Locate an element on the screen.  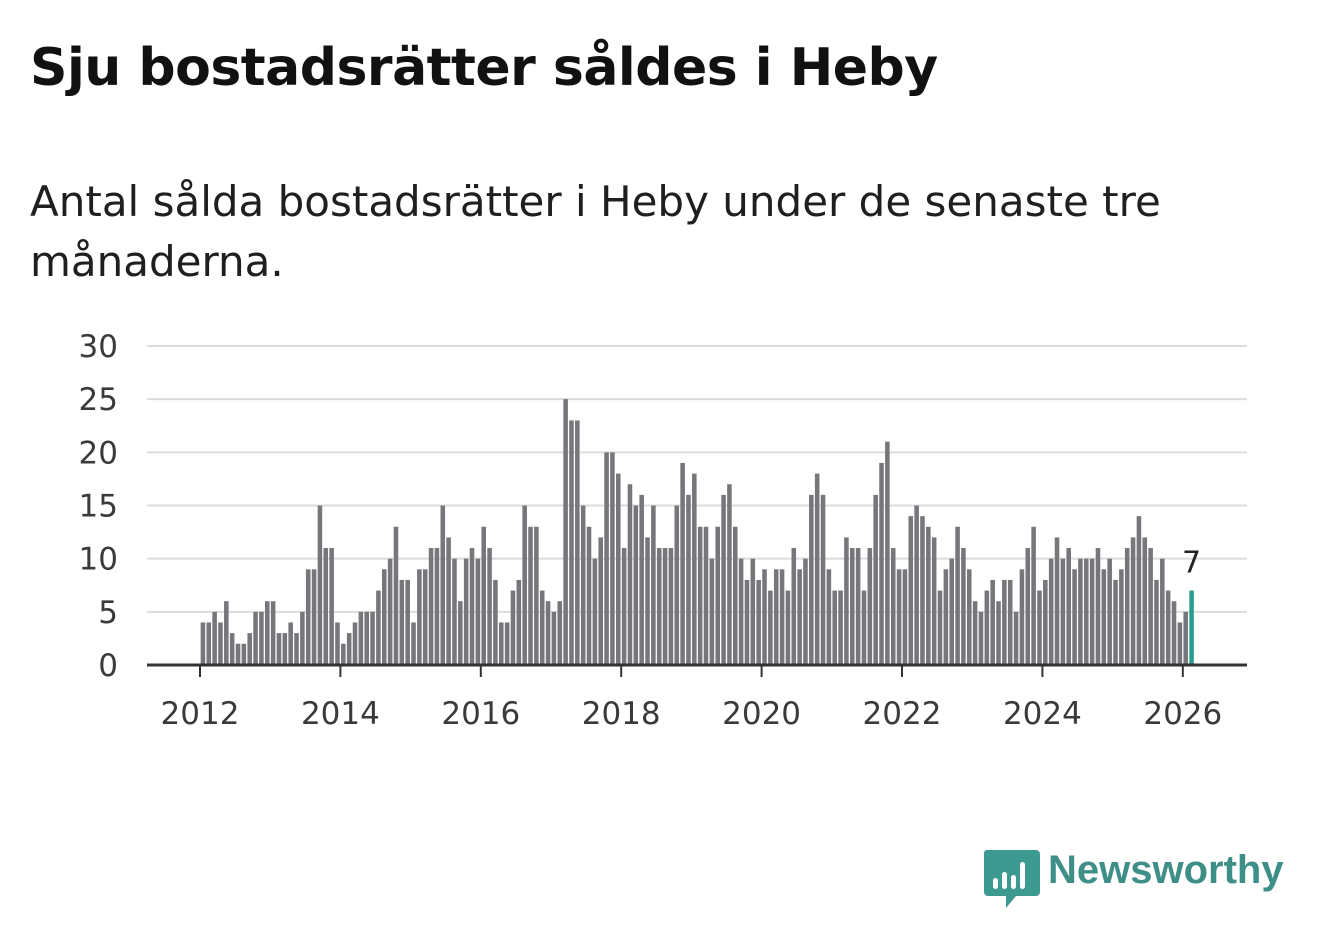
x-tick-label-2026: 2026 is located at coordinates (1182, 714).